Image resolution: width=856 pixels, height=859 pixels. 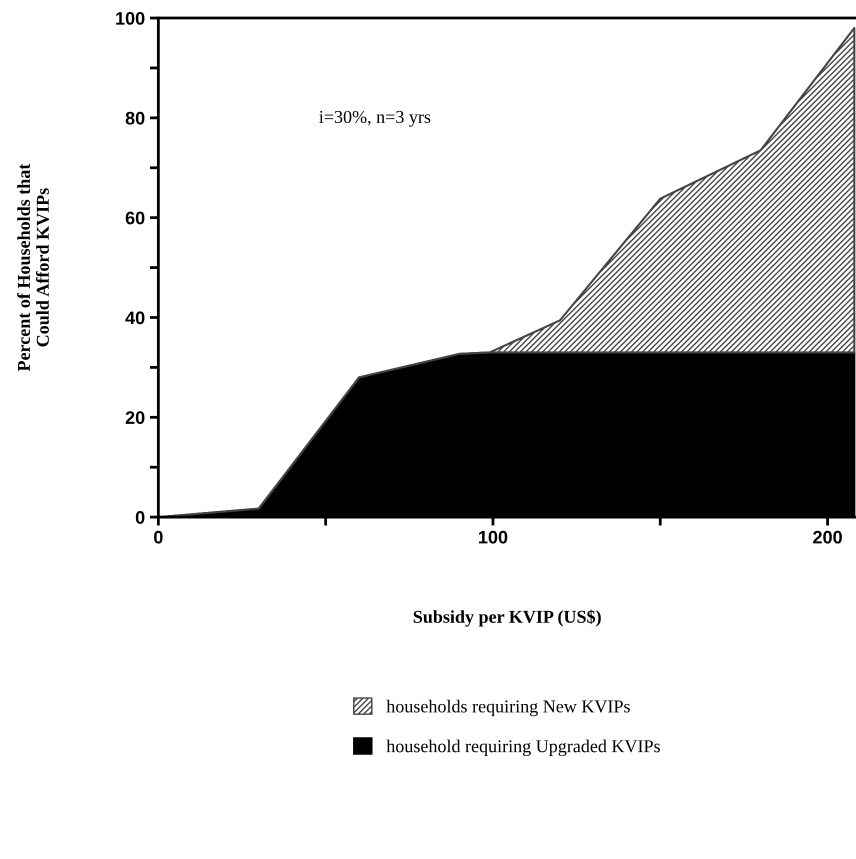 I want to click on legend-label: household requiring Upgraded KVIPs, so click(x=523, y=748).